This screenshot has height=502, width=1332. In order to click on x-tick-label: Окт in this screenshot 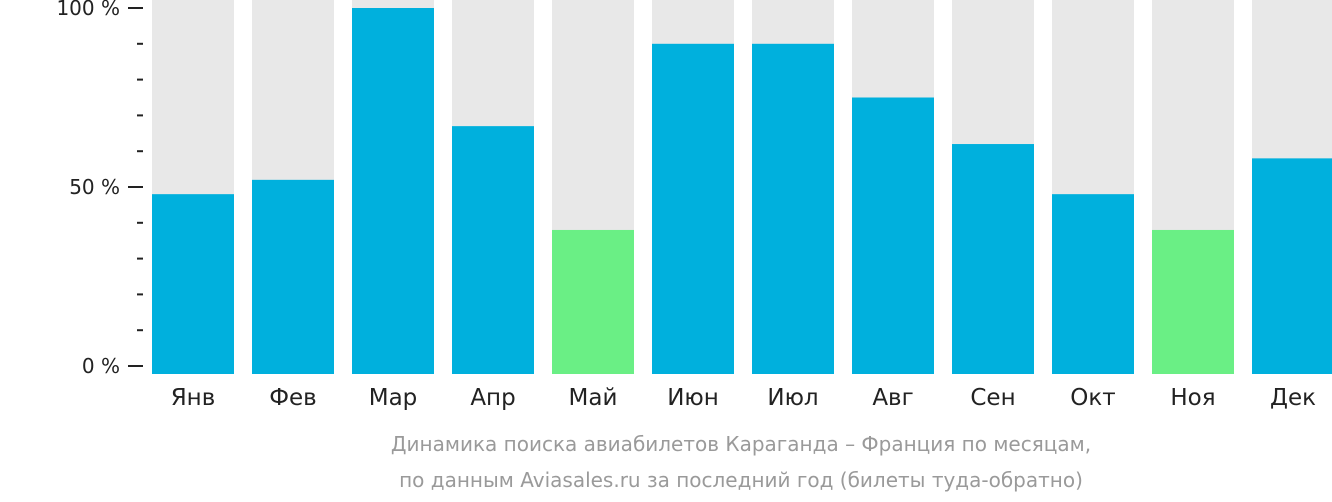, I will do `click(1092, 398)`.